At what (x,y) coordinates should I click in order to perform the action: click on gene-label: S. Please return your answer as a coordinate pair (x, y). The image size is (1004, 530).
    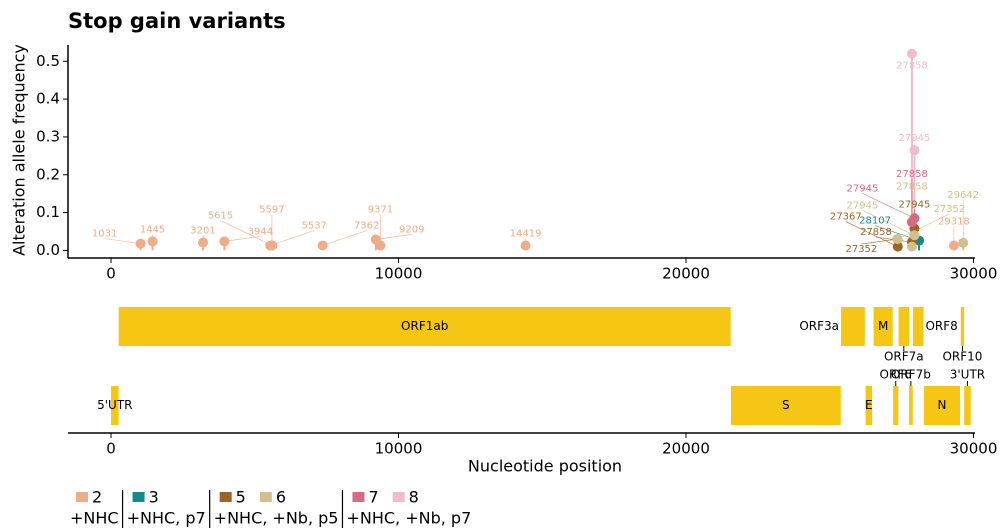
    Looking at the image, I should click on (786, 405).